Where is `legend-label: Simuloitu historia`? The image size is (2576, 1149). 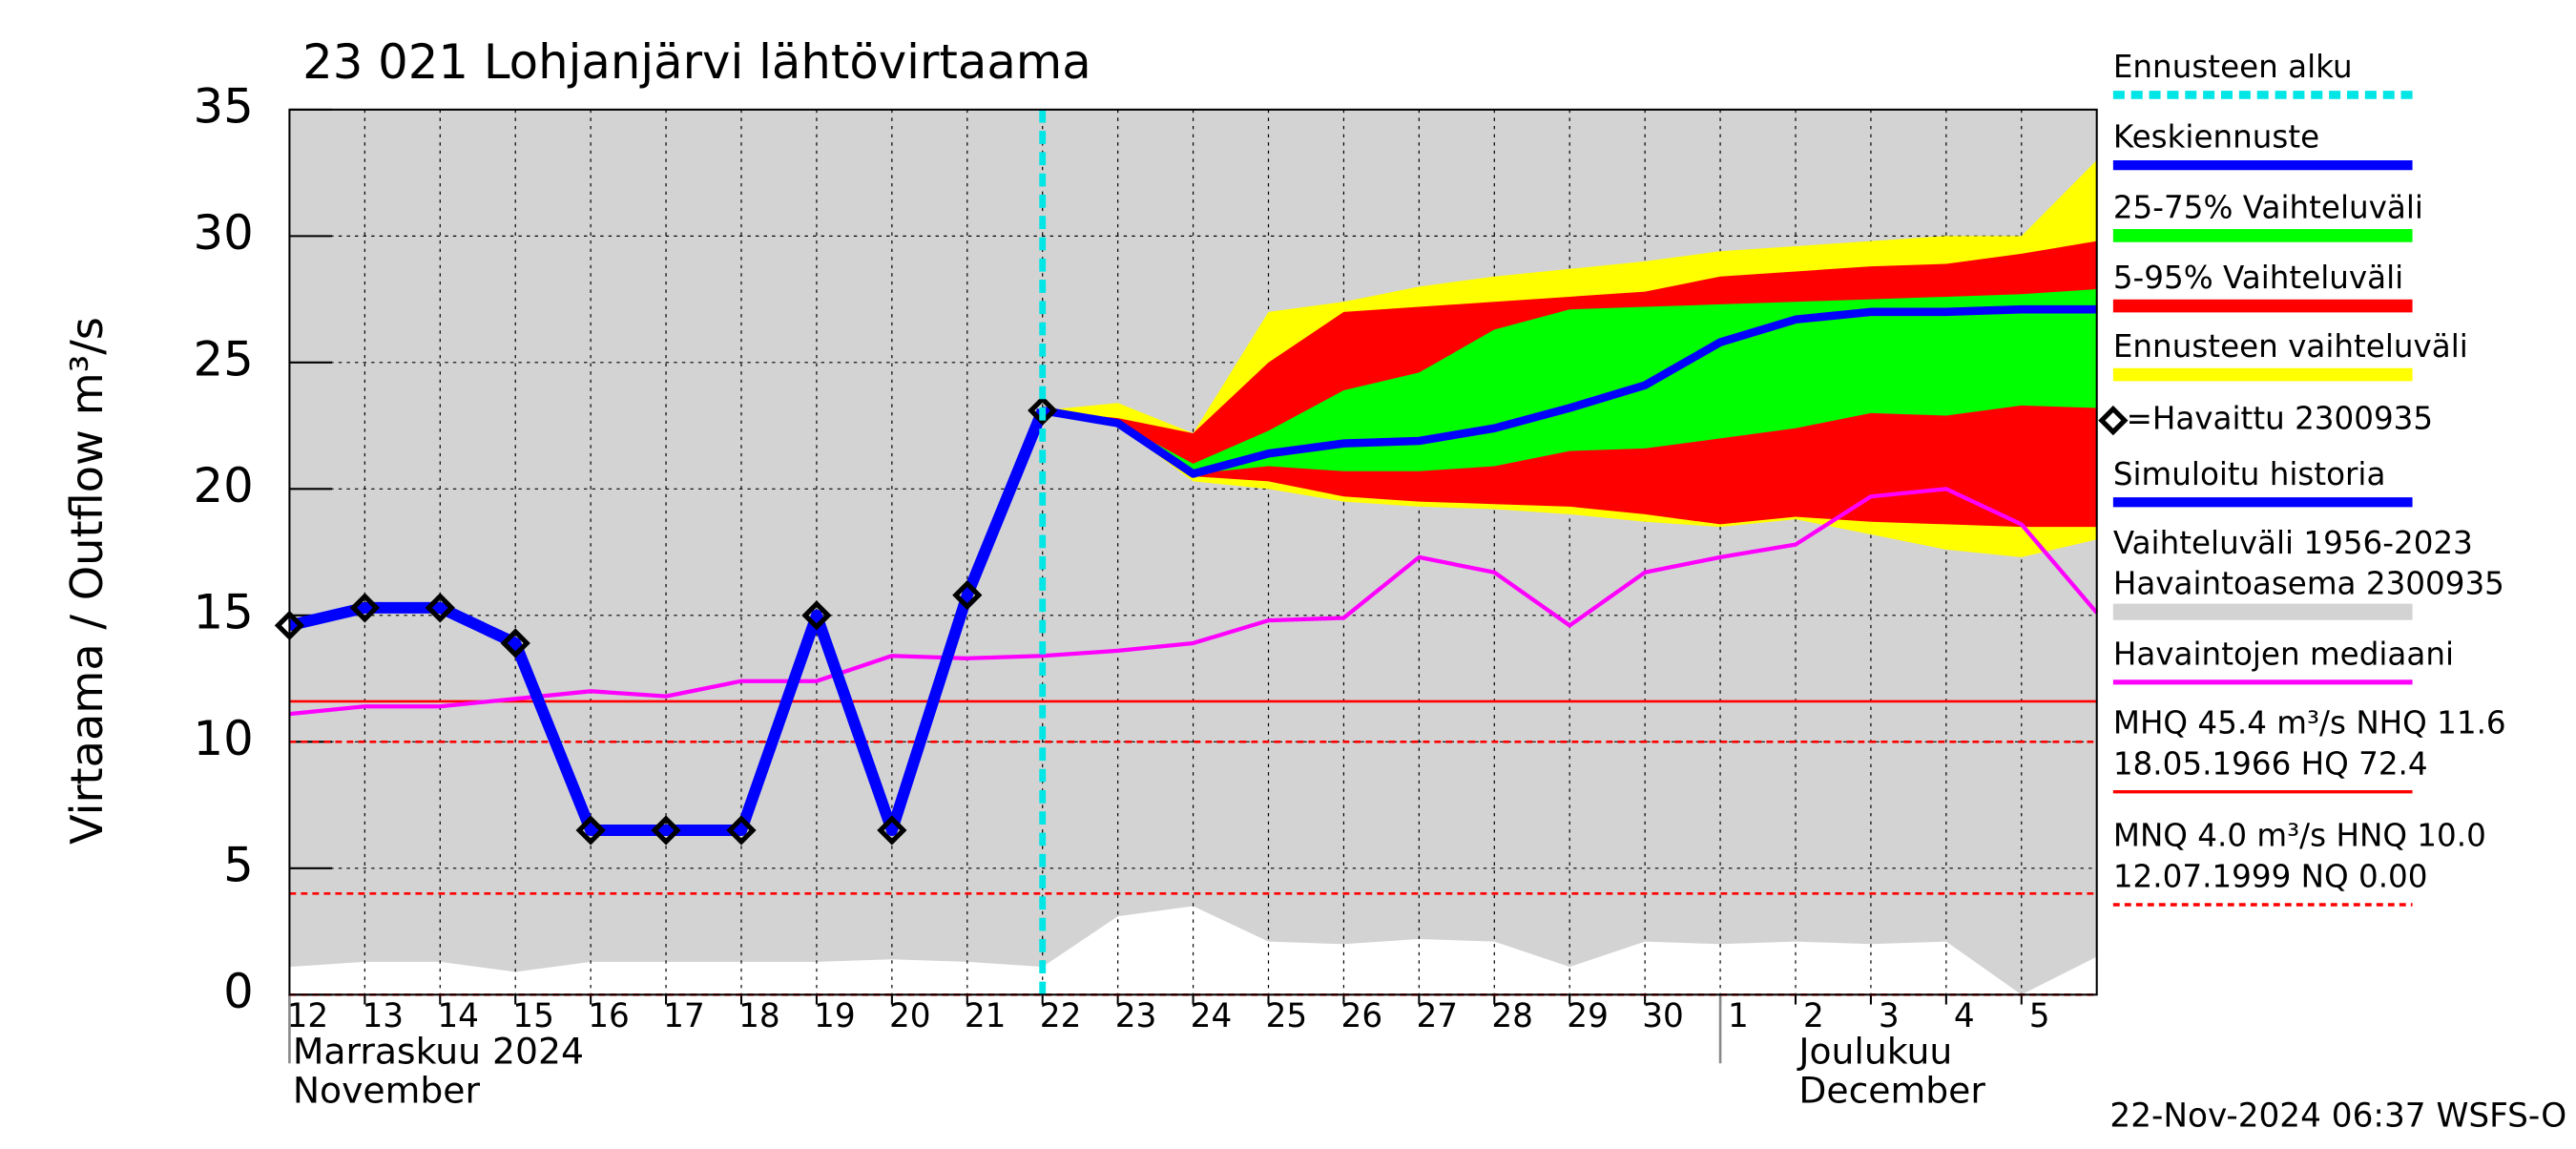 legend-label: Simuloitu historia is located at coordinates (2249, 474).